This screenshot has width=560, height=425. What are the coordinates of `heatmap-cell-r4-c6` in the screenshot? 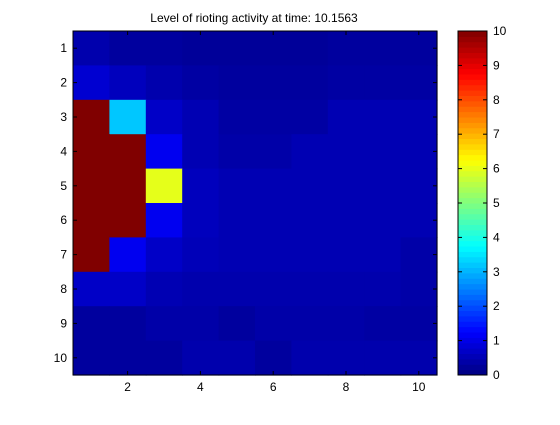 It's located at (273, 152).